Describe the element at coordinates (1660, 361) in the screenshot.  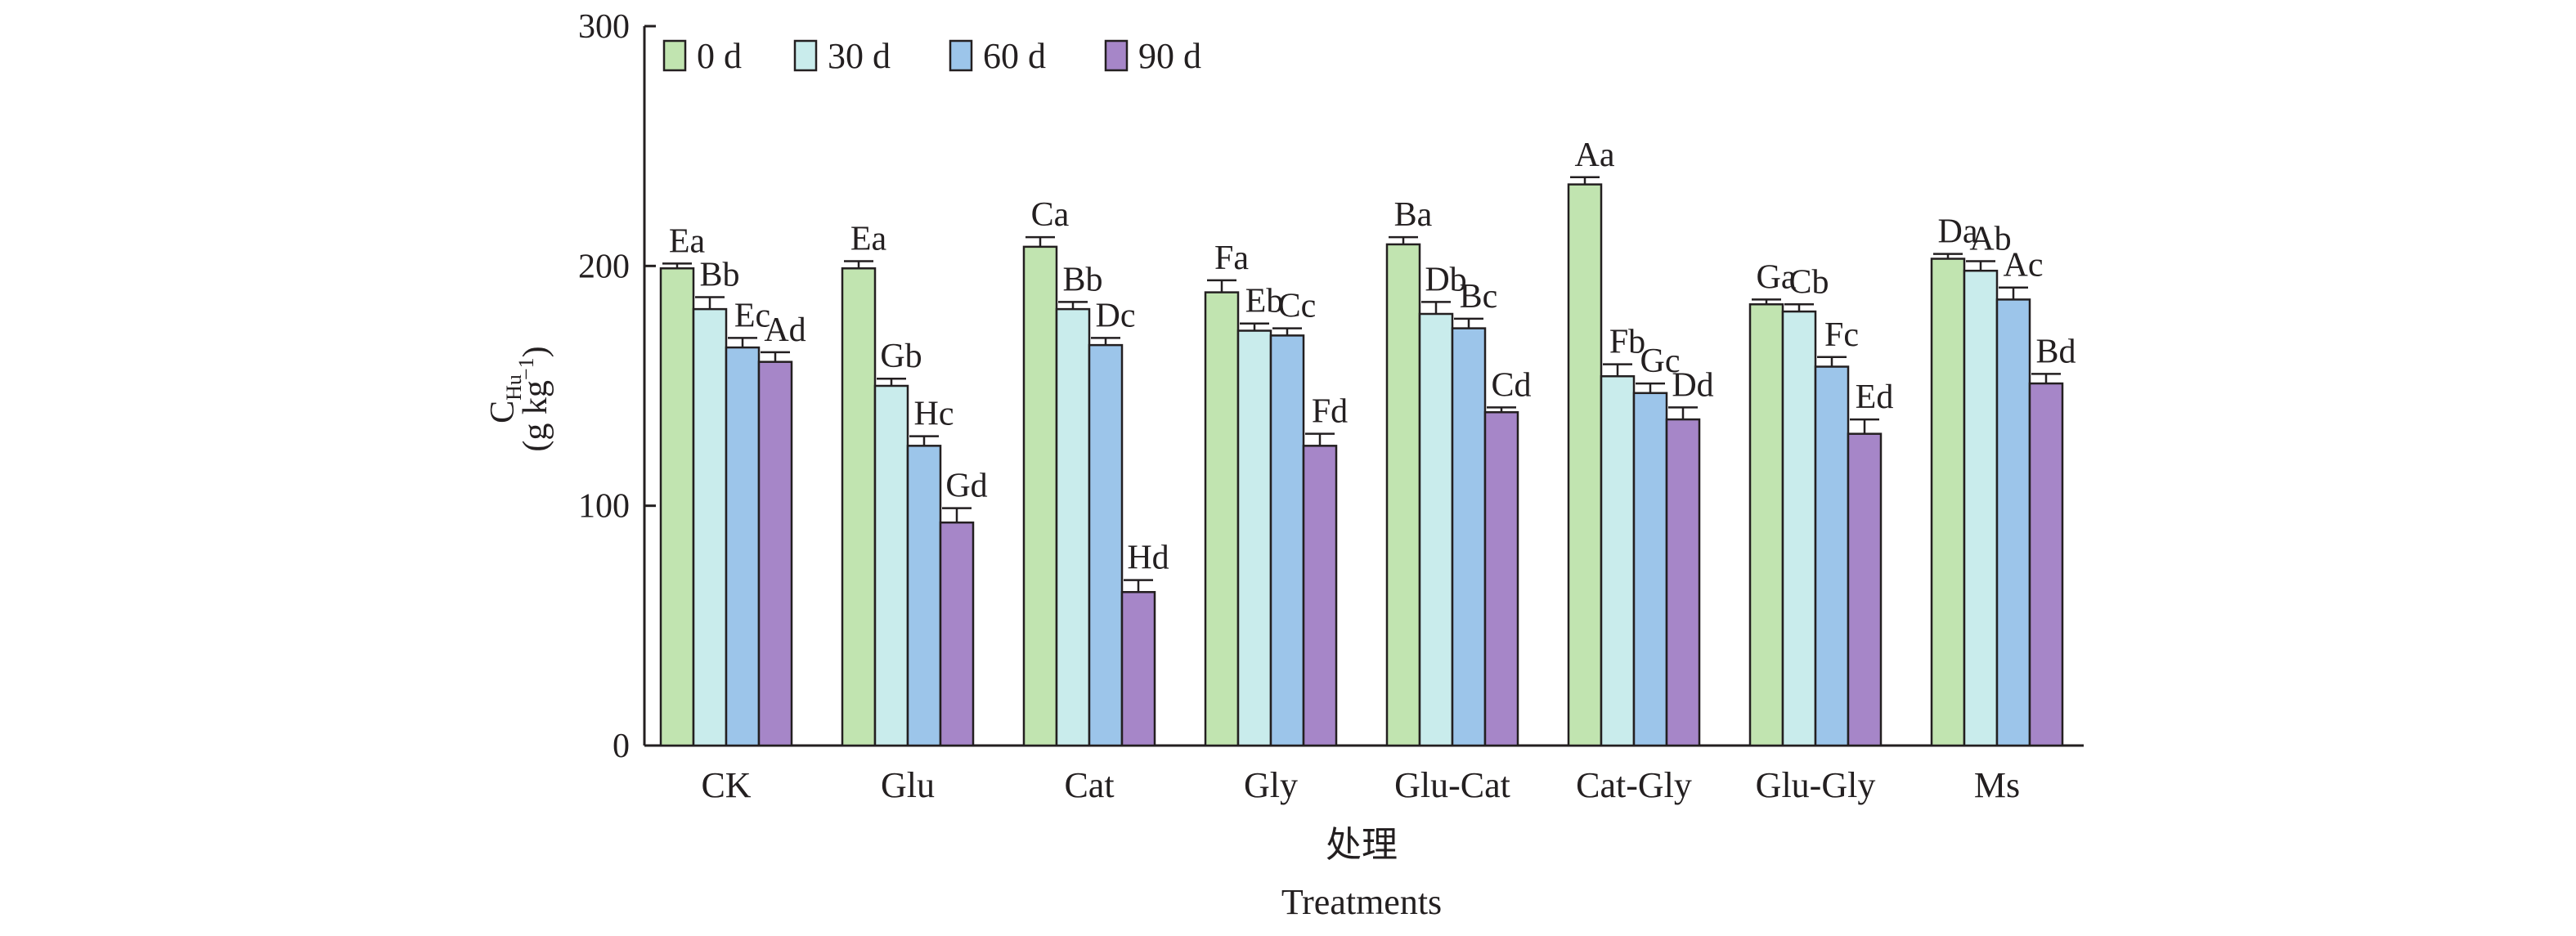
I see `significance-label: Gc` at that location.